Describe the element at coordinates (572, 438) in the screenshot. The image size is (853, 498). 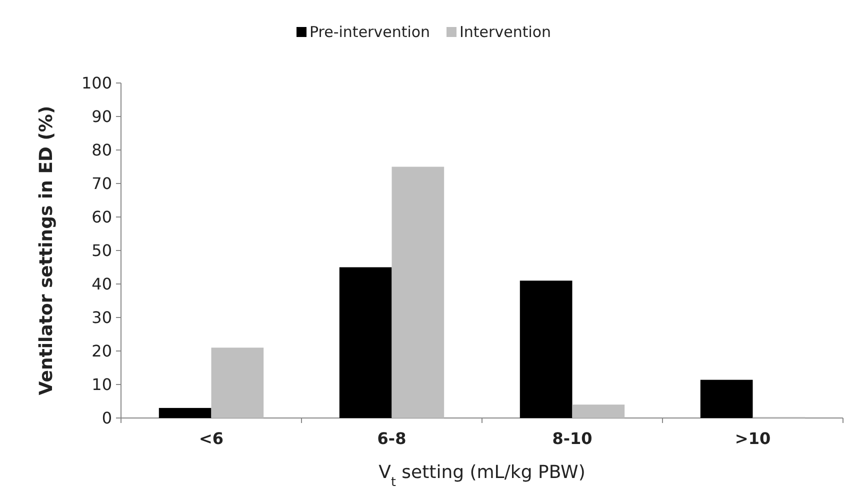
I see `x-tick-label: 8-10` at that location.